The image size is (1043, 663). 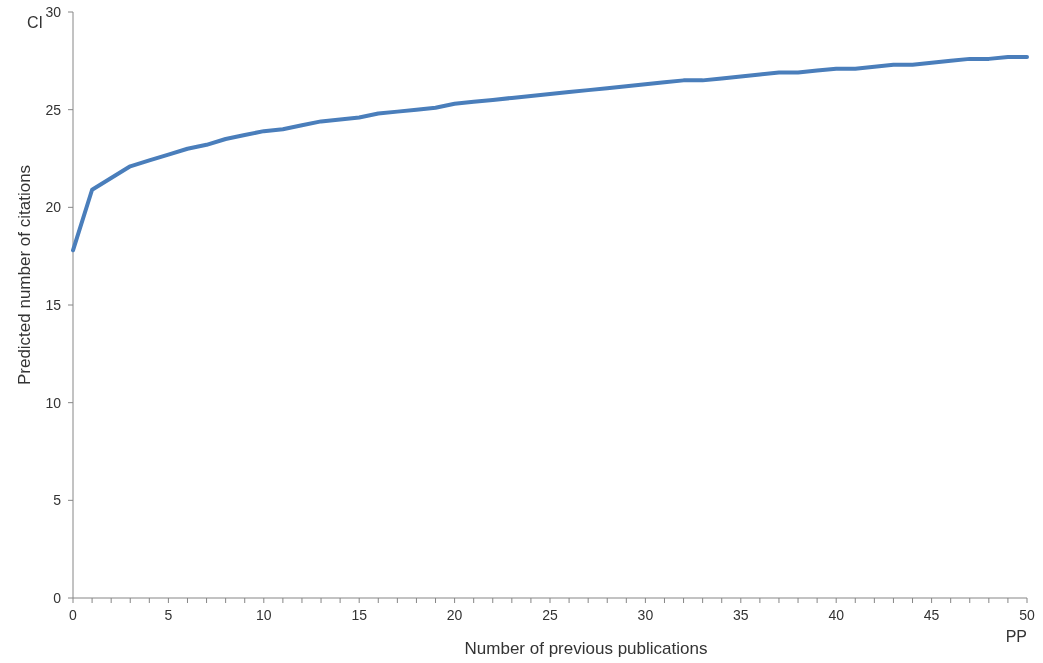 I want to click on x-tick-label: 35, so click(x=741, y=615).